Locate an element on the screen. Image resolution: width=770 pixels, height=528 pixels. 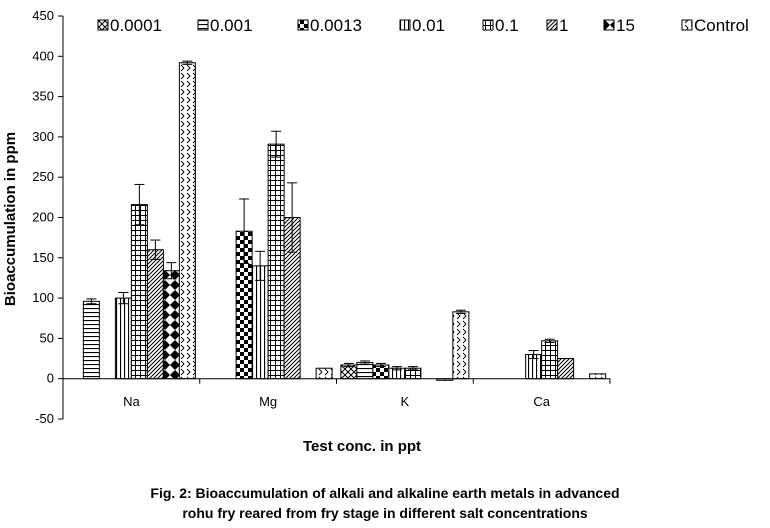
bar-na-0.001 is located at coordinates (91, 340).